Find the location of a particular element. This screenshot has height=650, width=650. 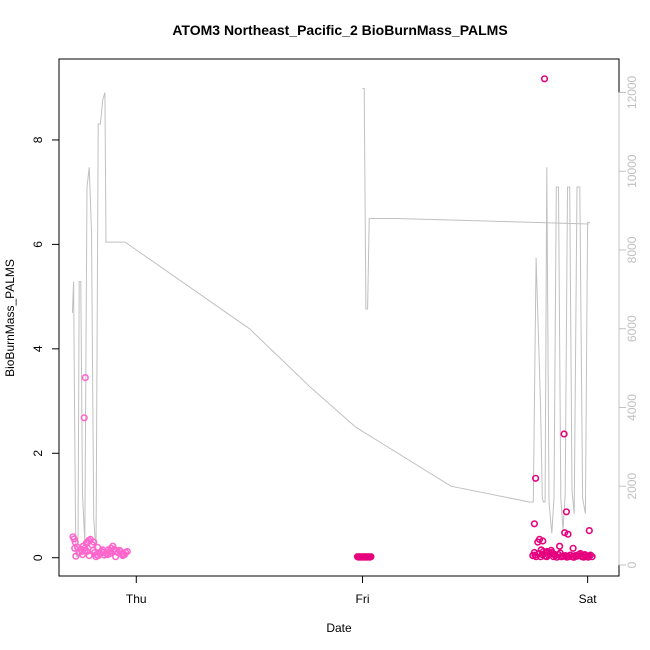

y-axis-left: 0 2 4 6 8 is located at coordinates (45, 348).